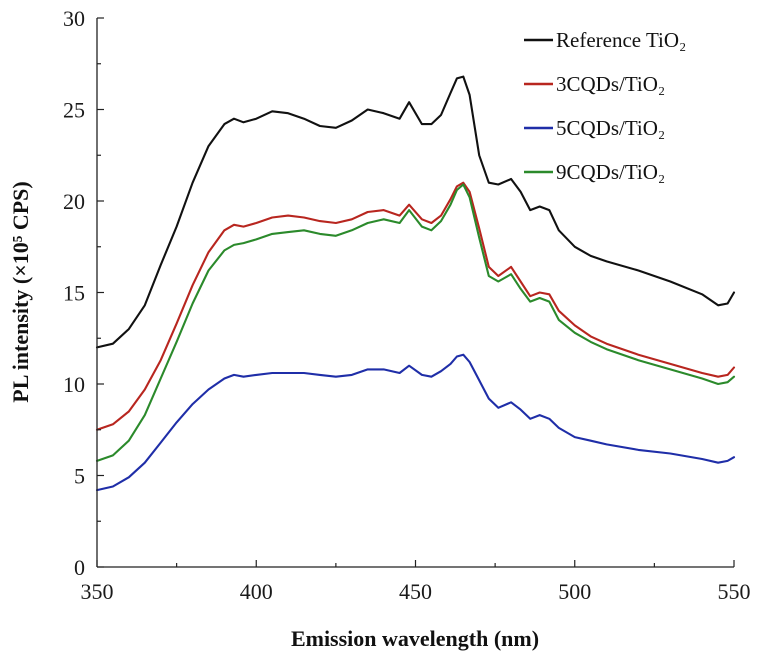  I want to click on y-tick-label: 0, so click(79, 567).